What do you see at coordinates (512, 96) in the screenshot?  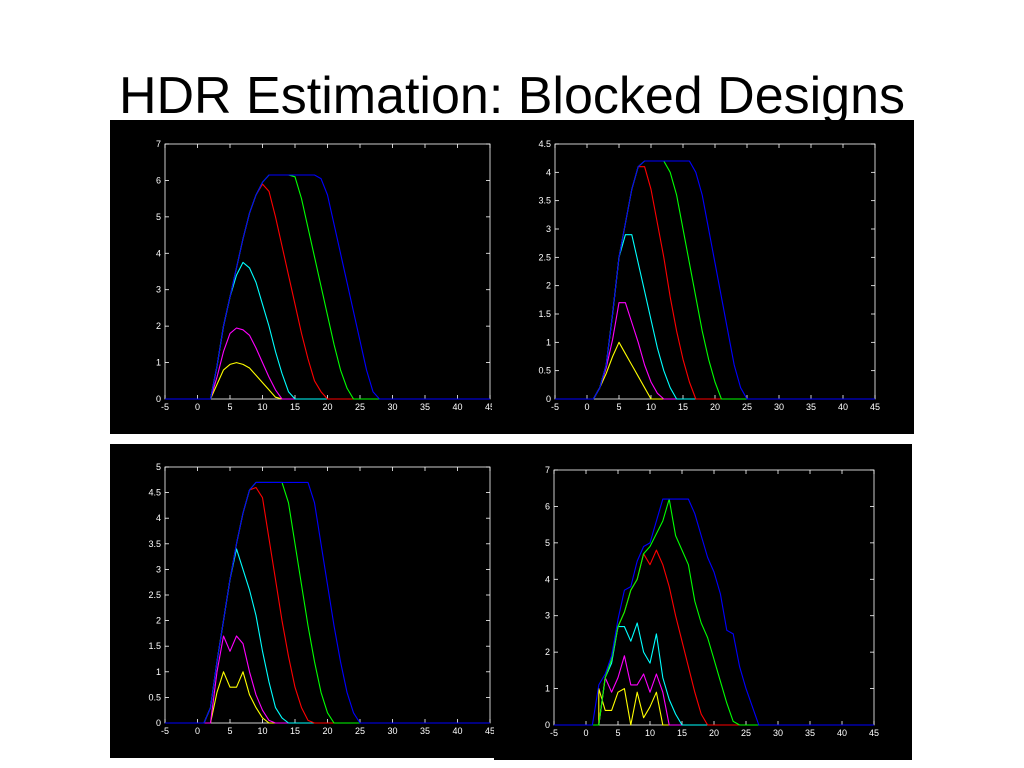 I see `slide-title: HDR Estimation: Blocked Designs` at bounding box center [512, 96].